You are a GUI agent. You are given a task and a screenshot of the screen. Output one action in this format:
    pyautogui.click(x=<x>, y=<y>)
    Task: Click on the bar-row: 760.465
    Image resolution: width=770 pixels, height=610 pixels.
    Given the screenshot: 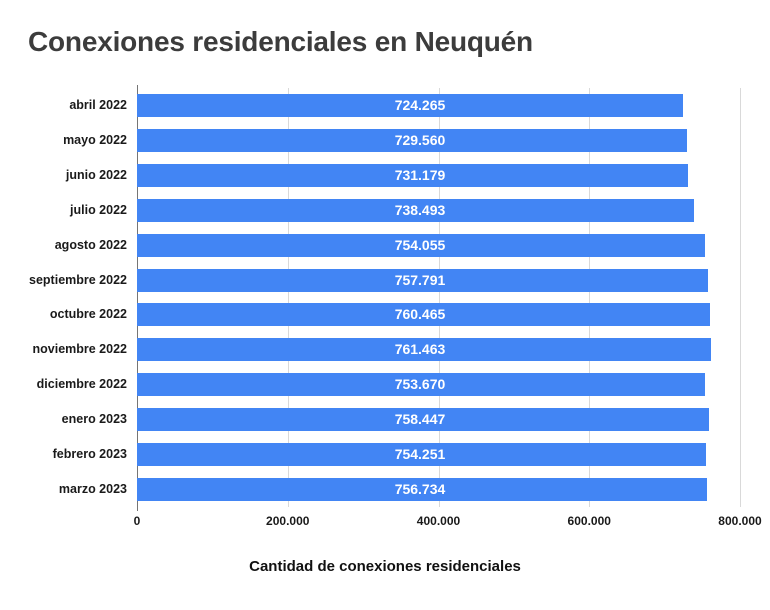 What is the action you would take?
    pyautogui.click(x=438, y=315)
    